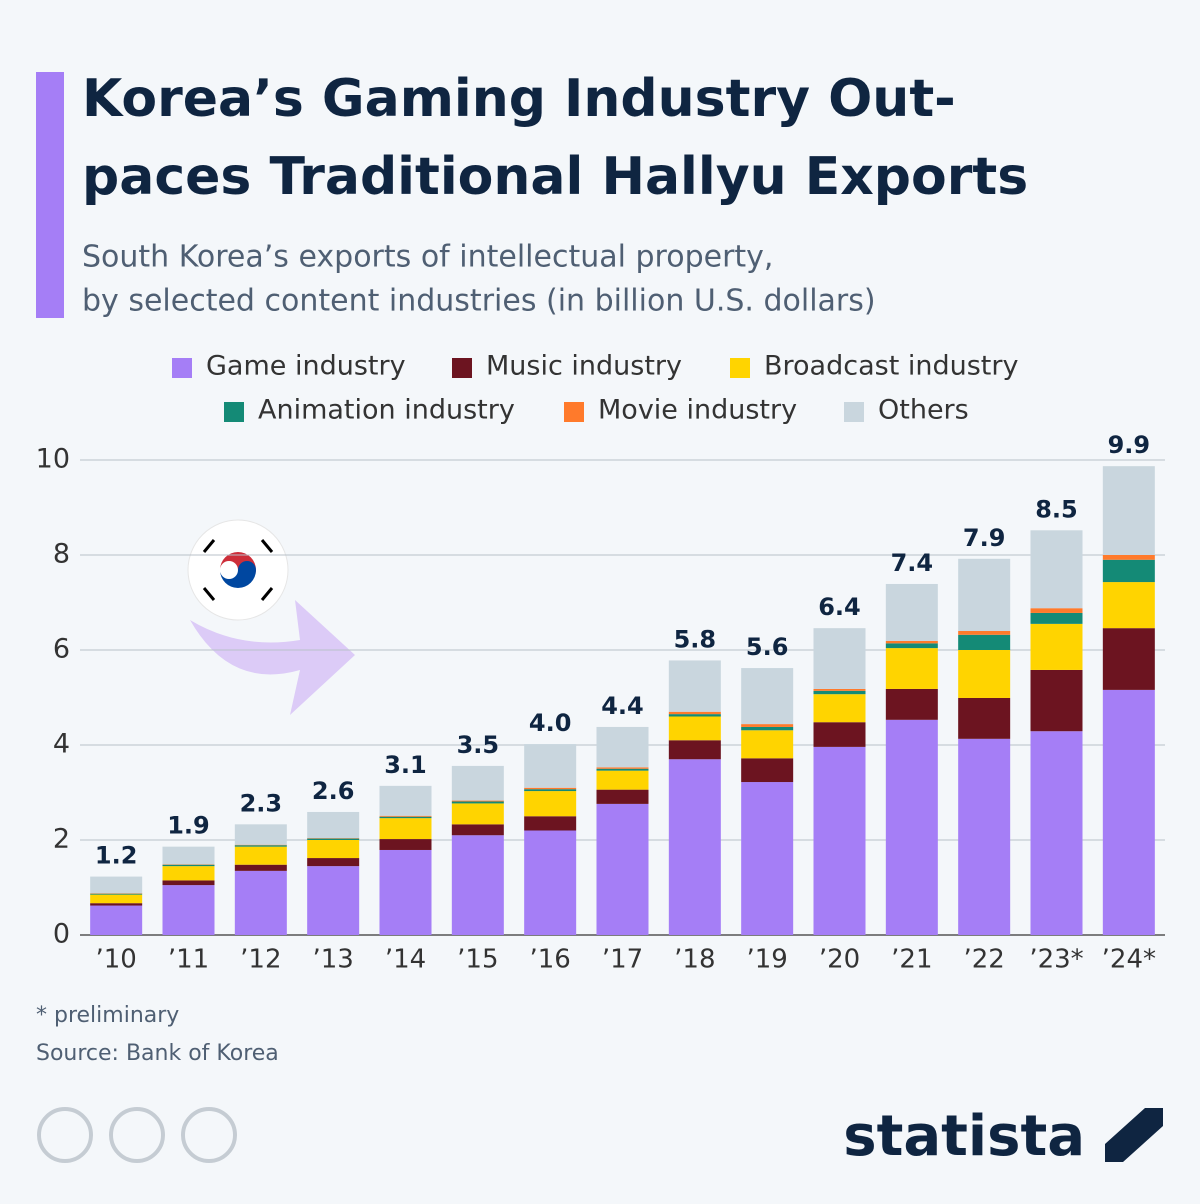 The width and height of the screenshot is (1200, 1204). Describe the element at coordinates (477, 960) in the screenshot. I see `x-tick-label: ’15` at that location.